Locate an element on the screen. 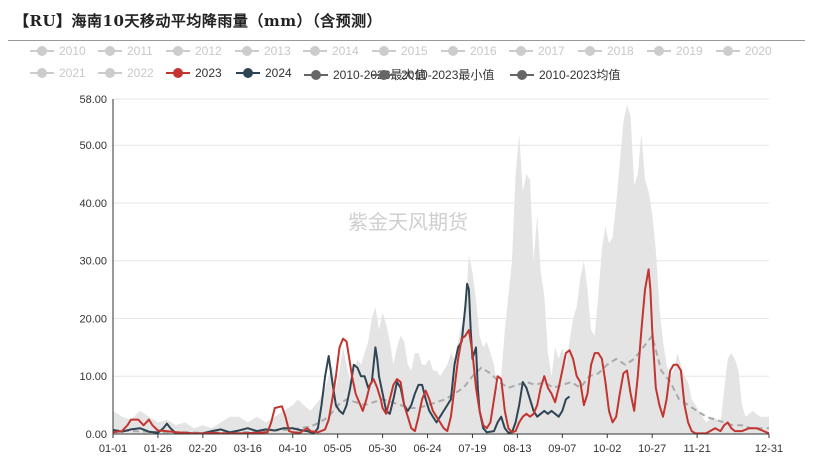 The image size is (813, 460). x-tick-label: 05-30 is located at coordinates (383, 449).